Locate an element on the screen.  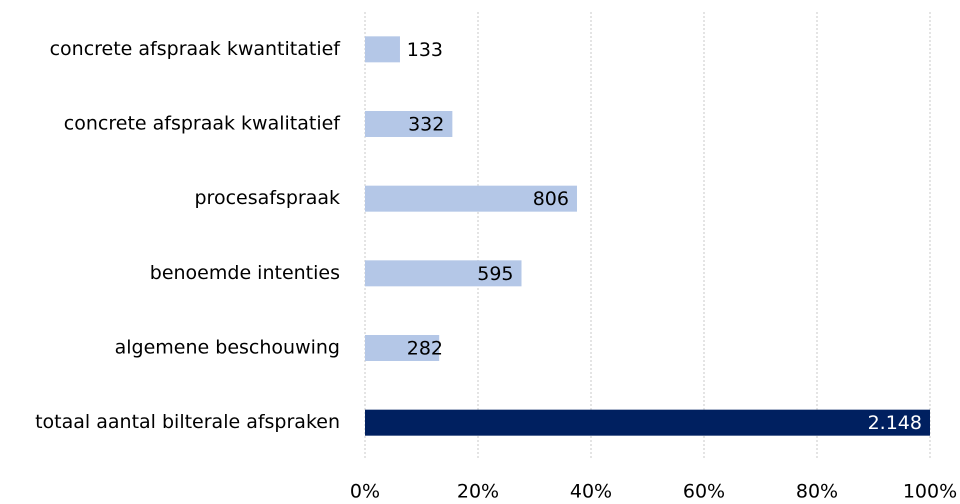
x-tick-label: 80% is located at coordinates (817, 492).